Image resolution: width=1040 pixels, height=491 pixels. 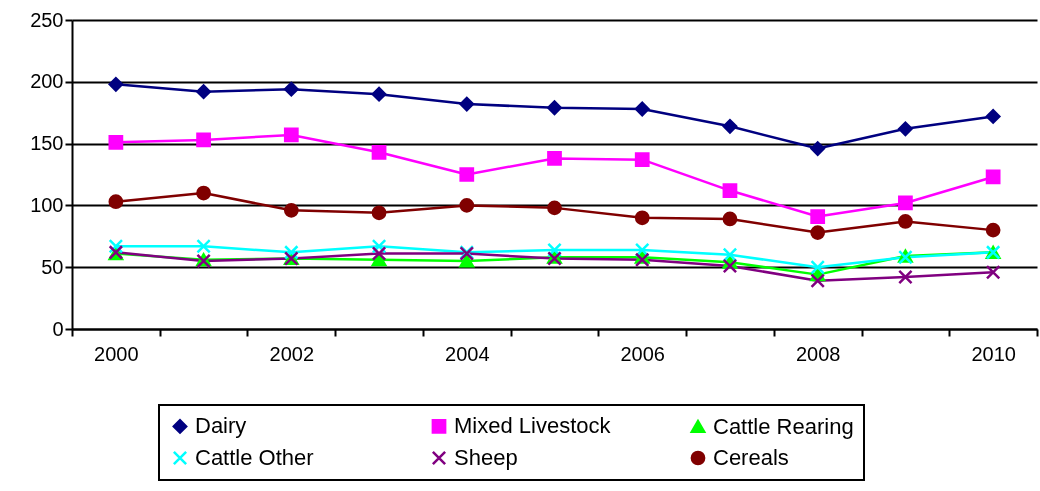 What do you see at coordinates (486, 457) in the screenshot?
I see `legend-label: Sheep` at bounding box center [486, 457].